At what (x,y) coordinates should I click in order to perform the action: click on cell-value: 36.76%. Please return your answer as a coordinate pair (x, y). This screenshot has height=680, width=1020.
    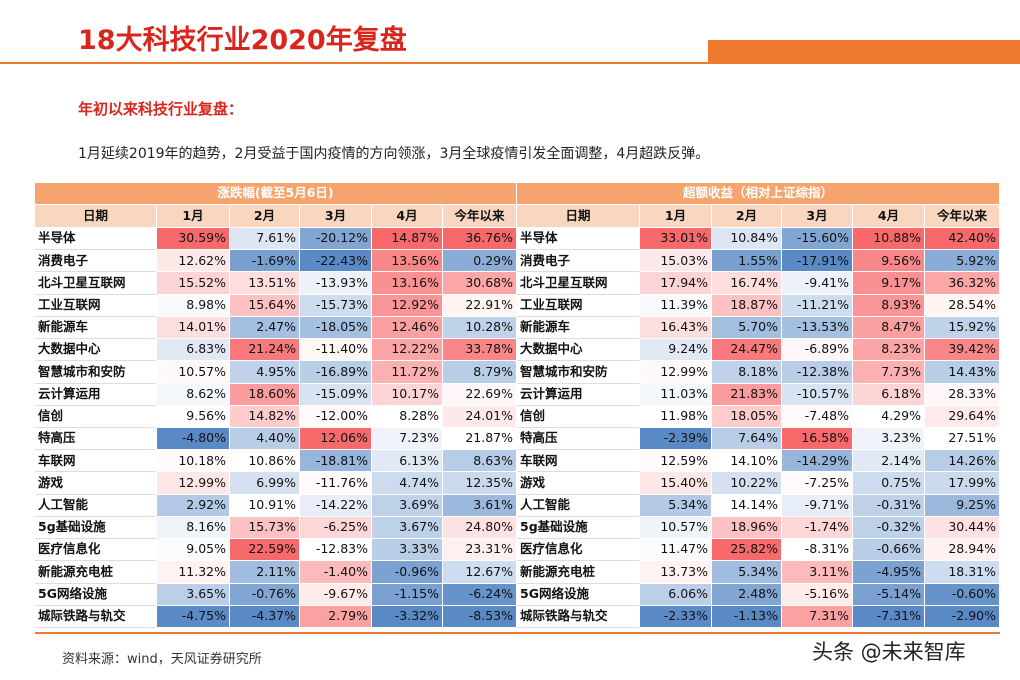
    Looking at the image, I should click on (480, 239).